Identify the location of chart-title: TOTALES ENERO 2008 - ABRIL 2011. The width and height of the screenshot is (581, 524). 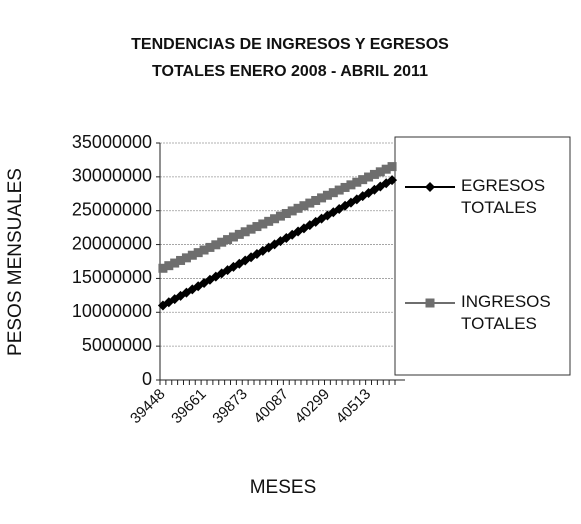
(290, 71).